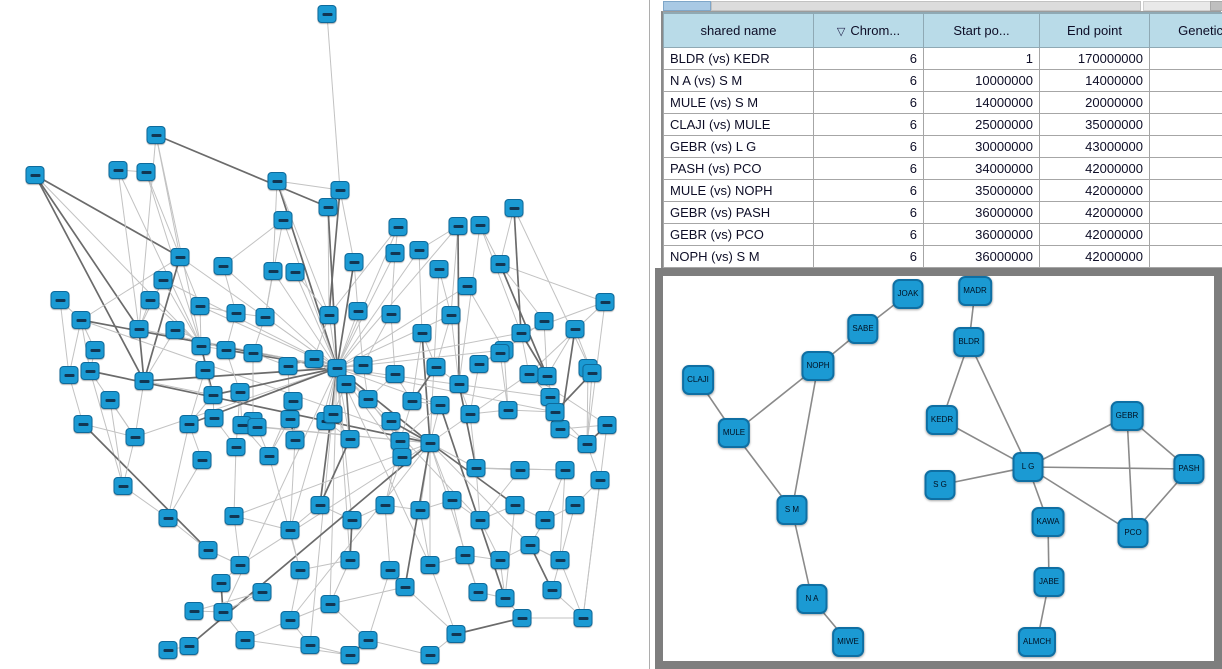  What do you see at coordinates (1094, 30) in the screenshot?
I see `column-header-3: End point` at bounding box center [1094, 30].